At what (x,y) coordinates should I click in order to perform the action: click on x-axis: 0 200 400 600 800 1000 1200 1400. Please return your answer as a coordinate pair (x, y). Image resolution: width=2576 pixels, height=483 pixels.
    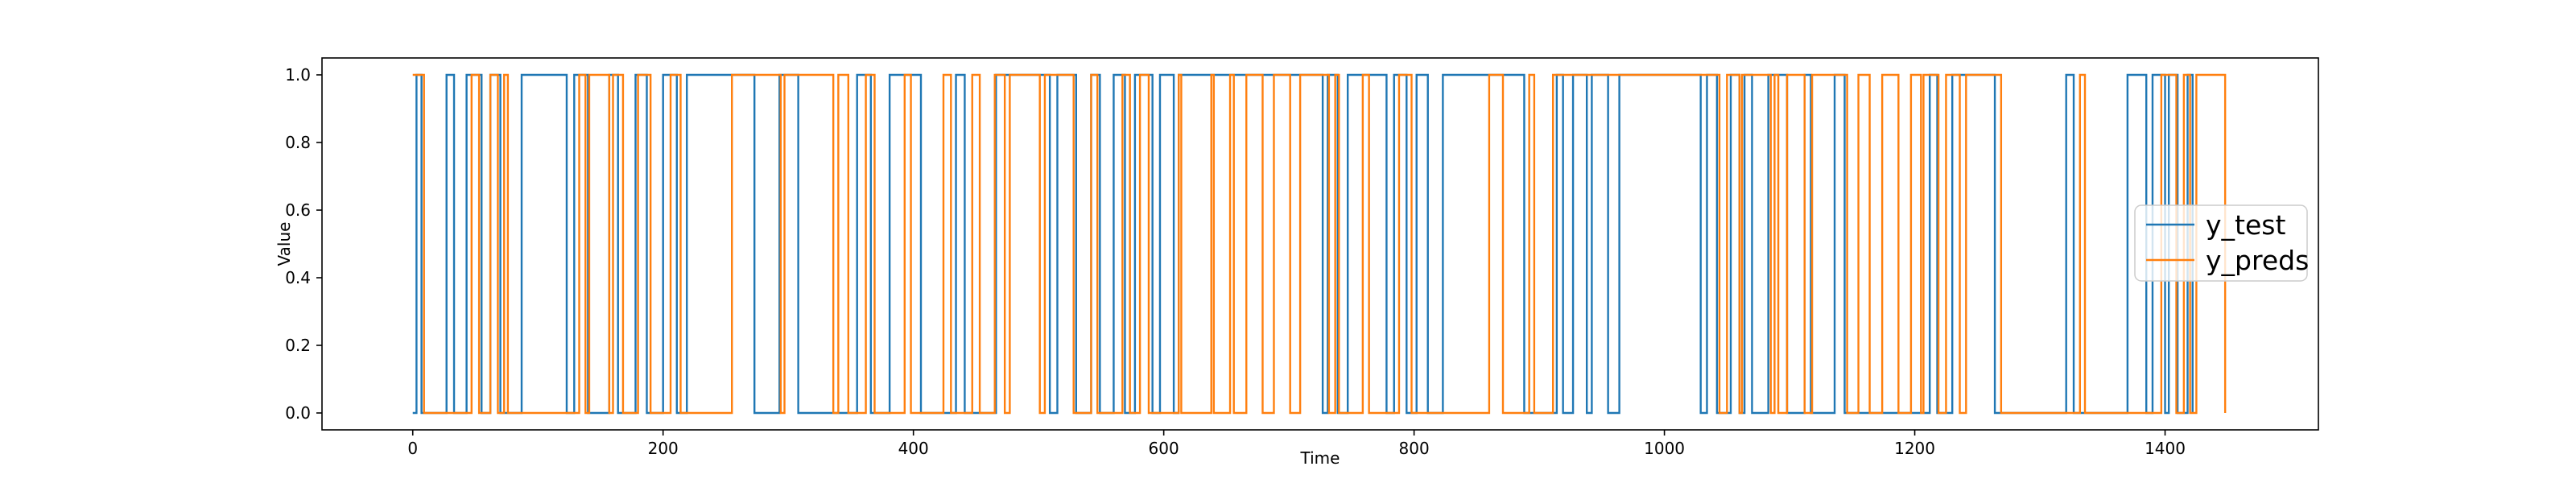
    Looking at the image, I should click on (1296, 444).